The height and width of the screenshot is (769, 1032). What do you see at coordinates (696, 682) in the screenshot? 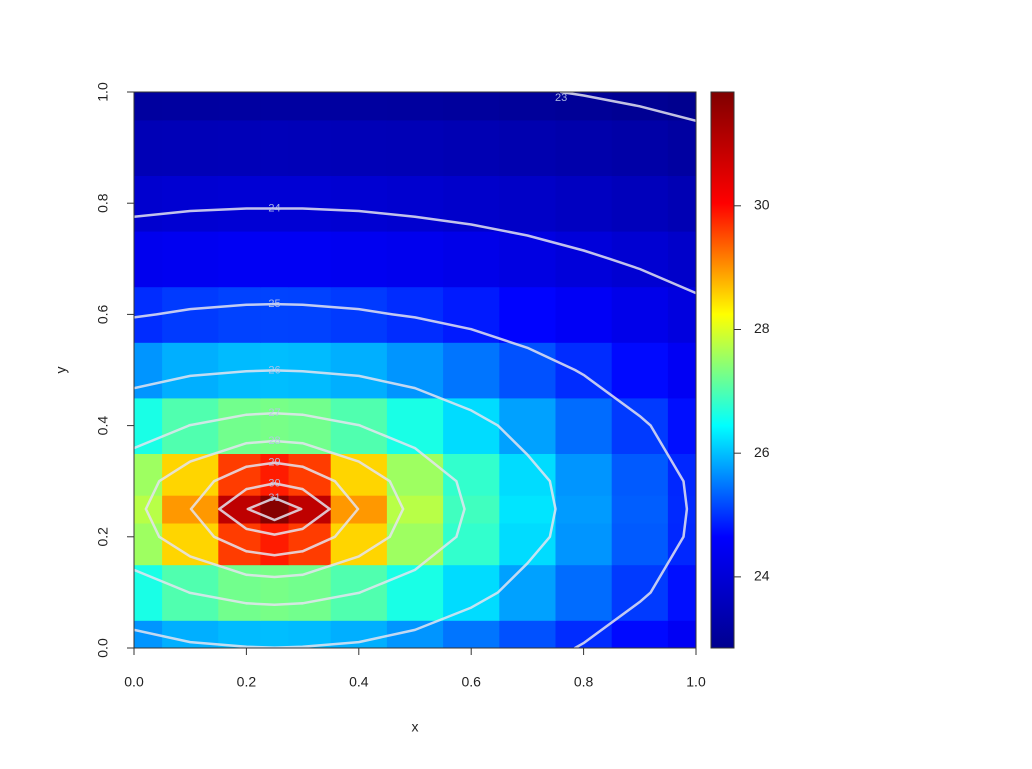
I see `x-tick-label: 1.0` at bounding box center [696, 682].